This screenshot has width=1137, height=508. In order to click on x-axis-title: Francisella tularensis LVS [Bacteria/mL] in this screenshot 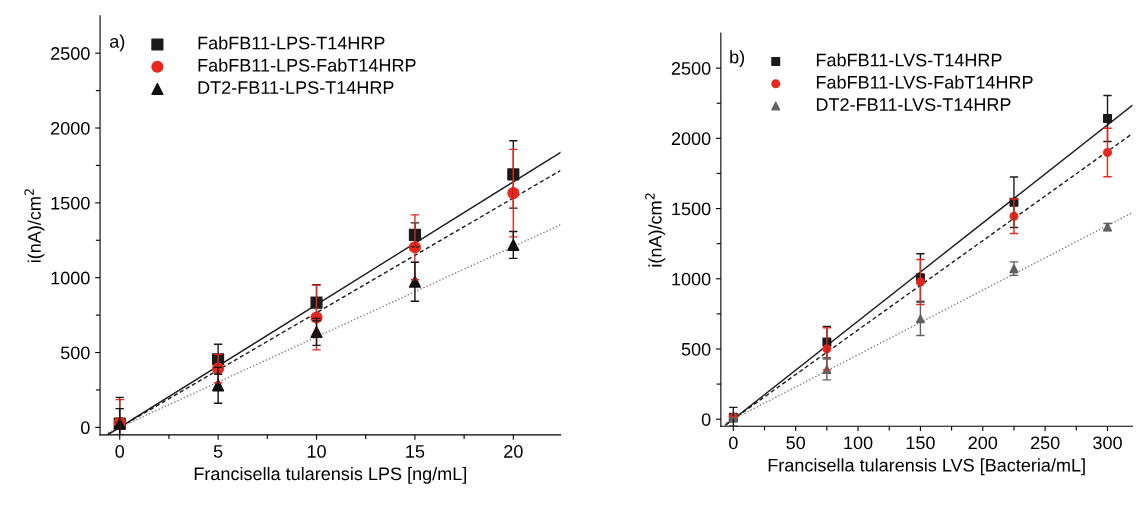, I will do `click(926, 467)`.